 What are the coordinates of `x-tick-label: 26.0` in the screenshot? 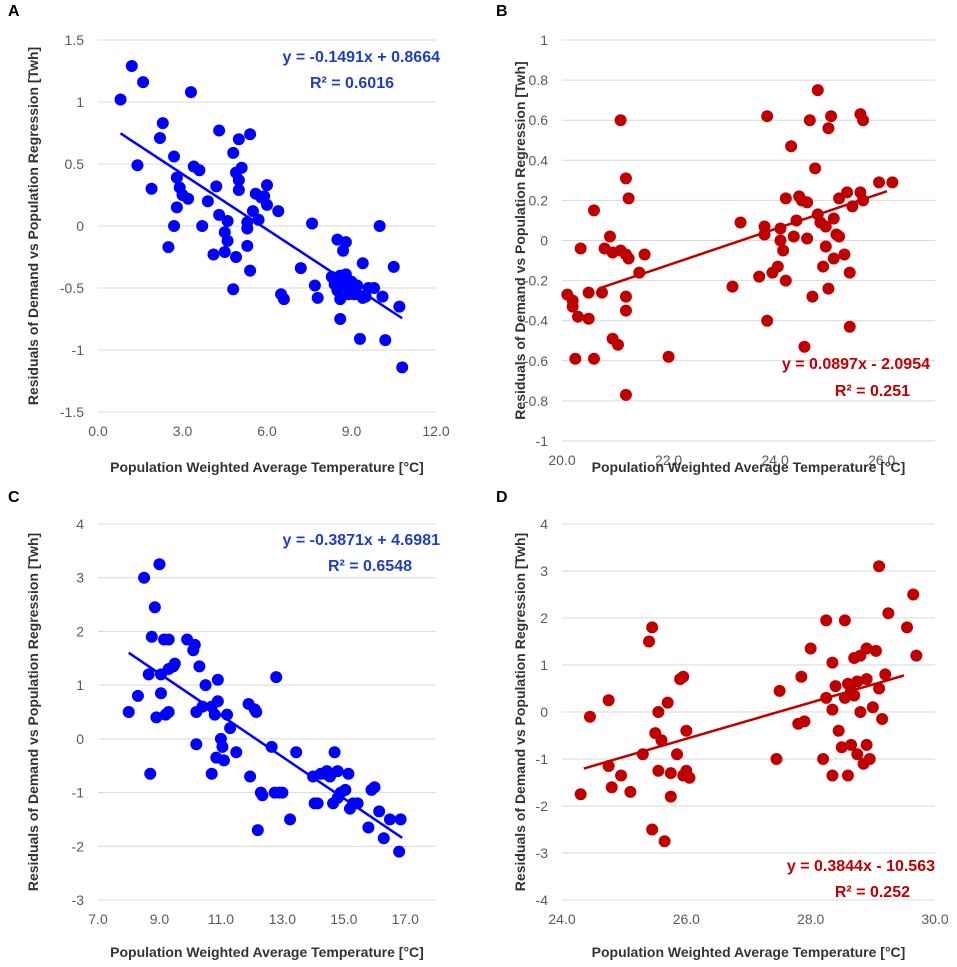 It's located at (881, 460).